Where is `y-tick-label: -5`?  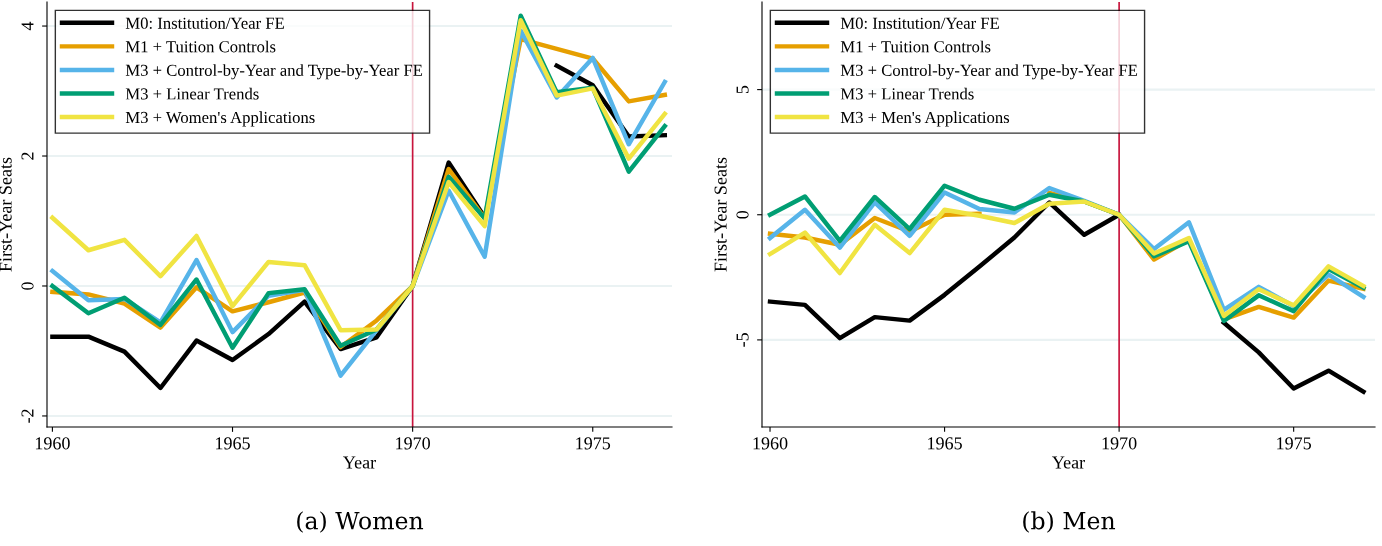 y-tick-label: -5 is located at coordinates (742, 340).